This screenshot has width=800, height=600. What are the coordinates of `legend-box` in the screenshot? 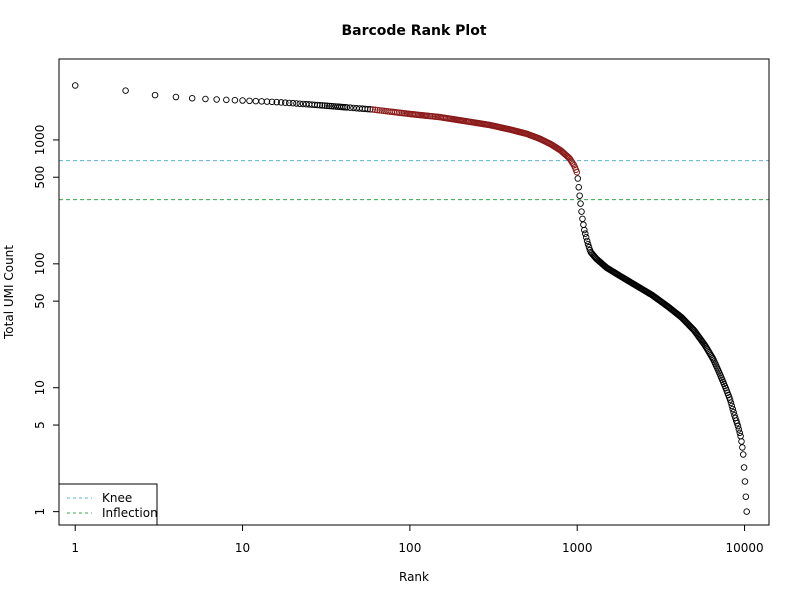 It's located at (108, 504).